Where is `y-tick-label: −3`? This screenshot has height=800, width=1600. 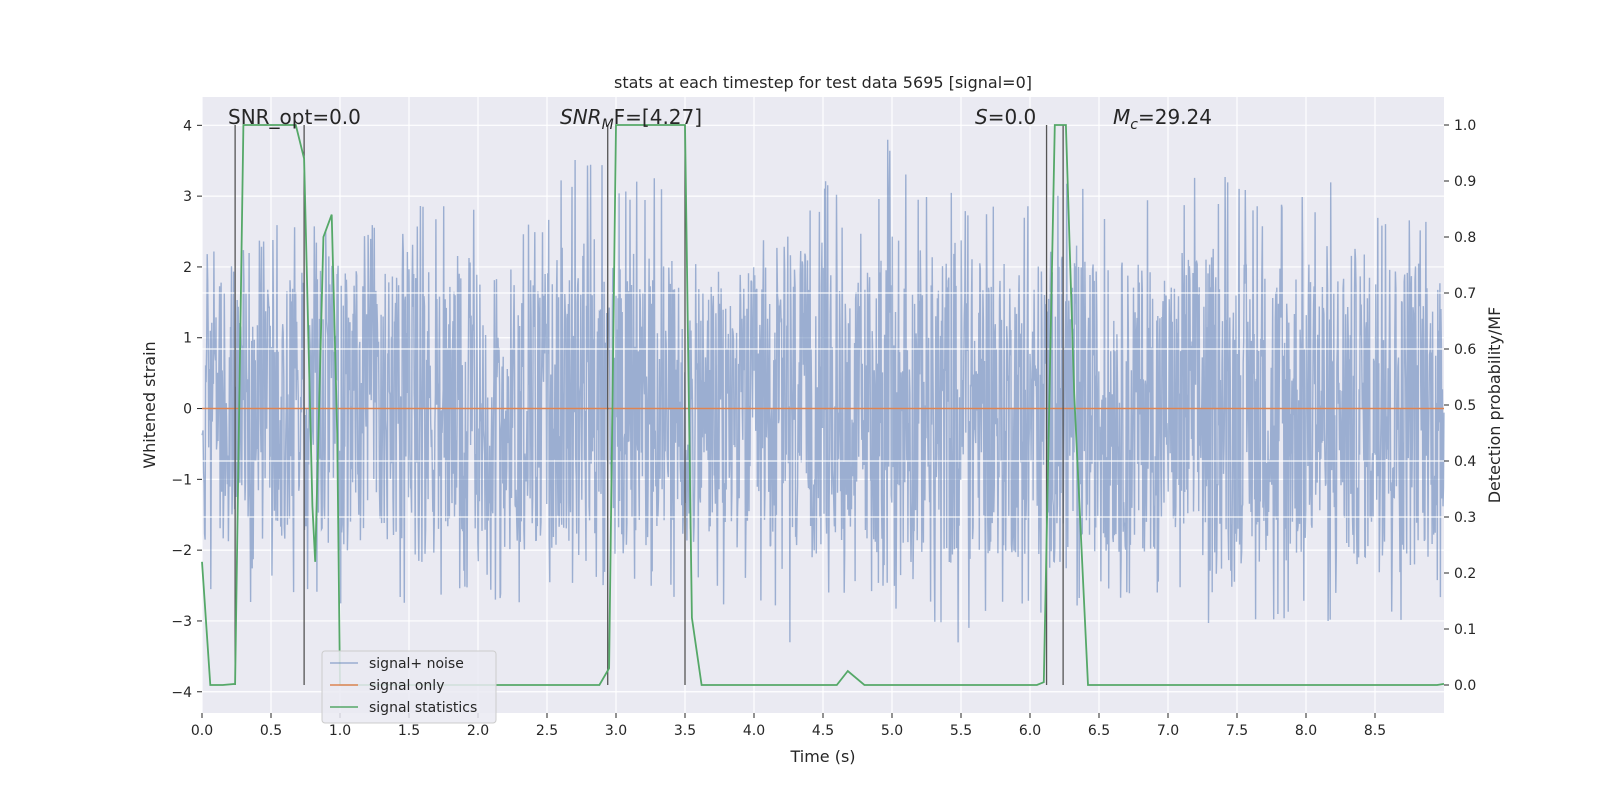 y-tick-label: −3 is located at coordinates (181, 622).